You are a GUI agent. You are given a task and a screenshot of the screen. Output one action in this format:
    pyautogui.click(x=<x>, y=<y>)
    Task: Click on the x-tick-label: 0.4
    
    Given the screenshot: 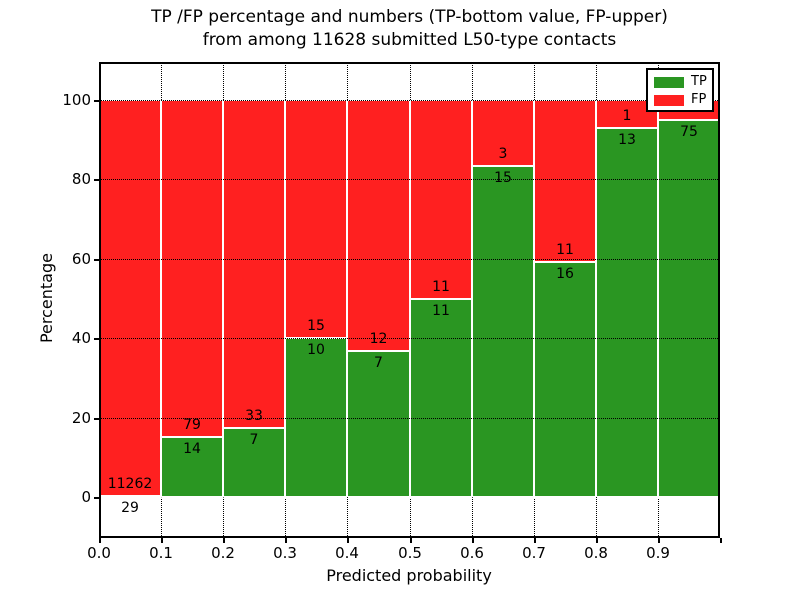 What is the action you would take?
    pyautogui.click(x=347, y=553)
    